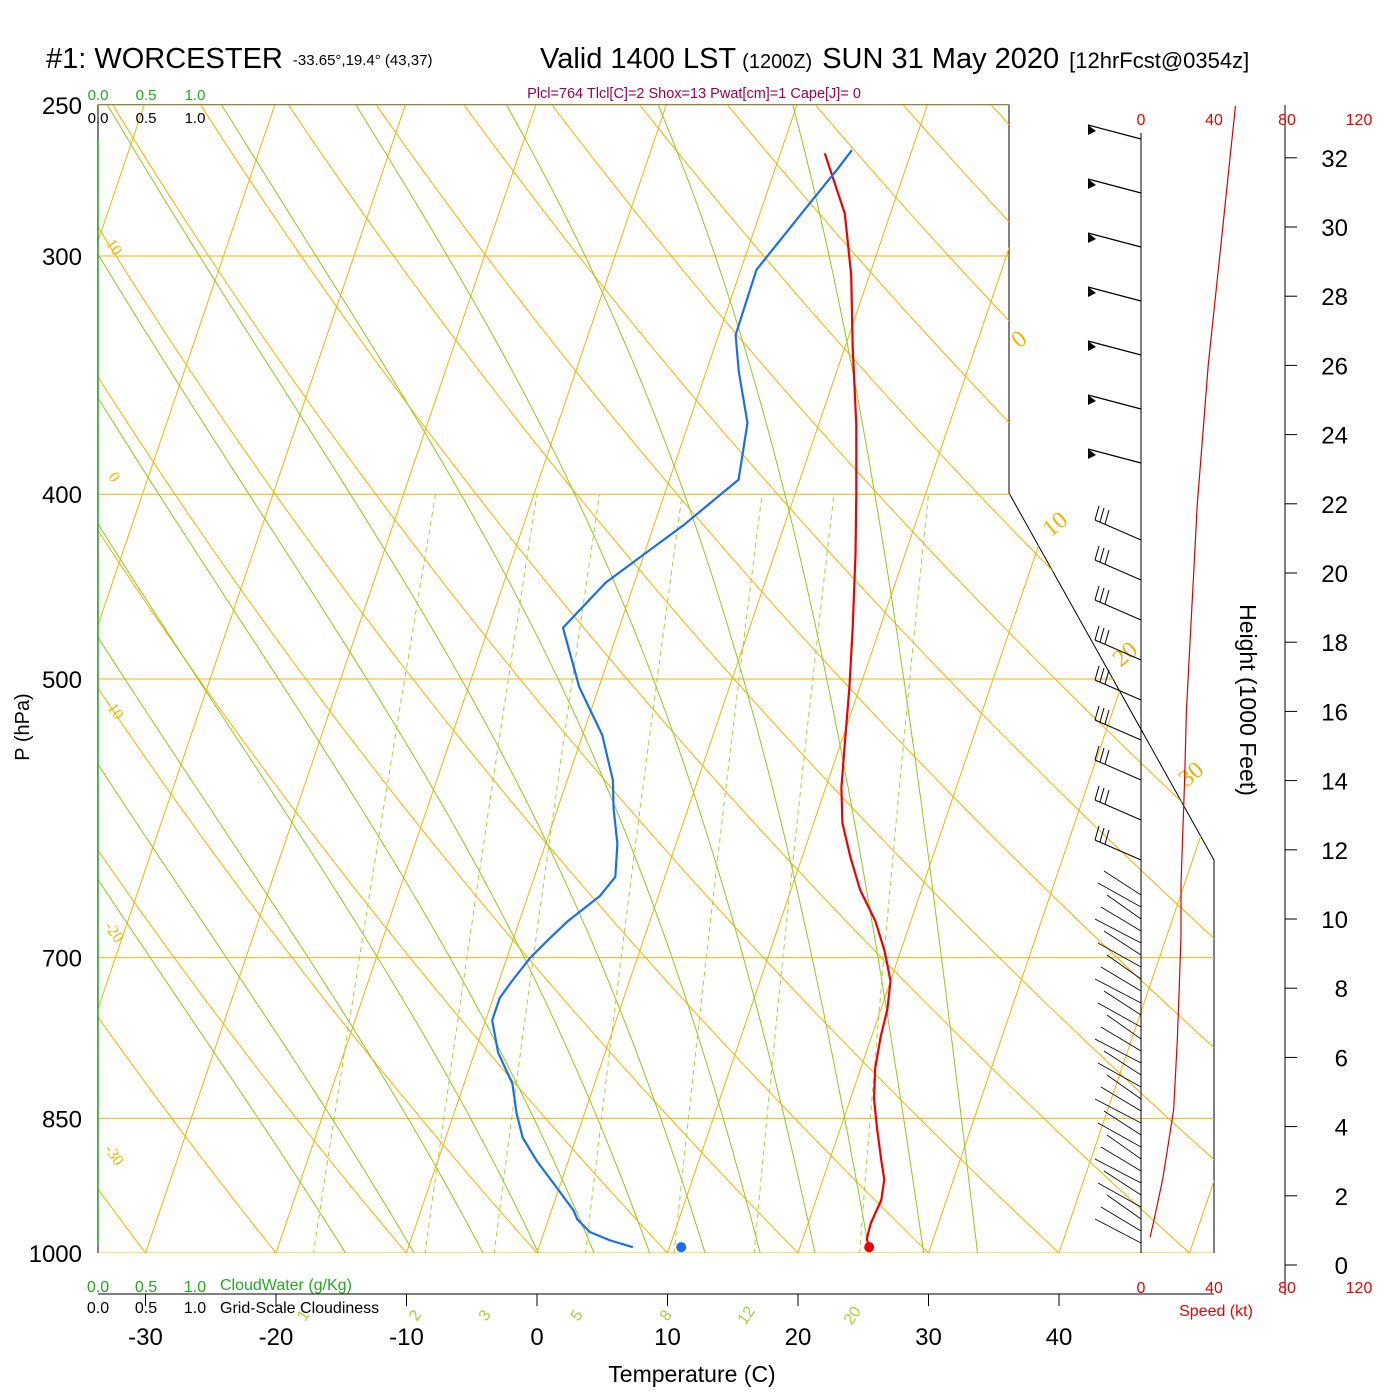 This screenshot has width=1400, height=1400. Describe the element at coordinates (1055, 524) in the screenshot. I see `theta-label-1: 10` at that location.